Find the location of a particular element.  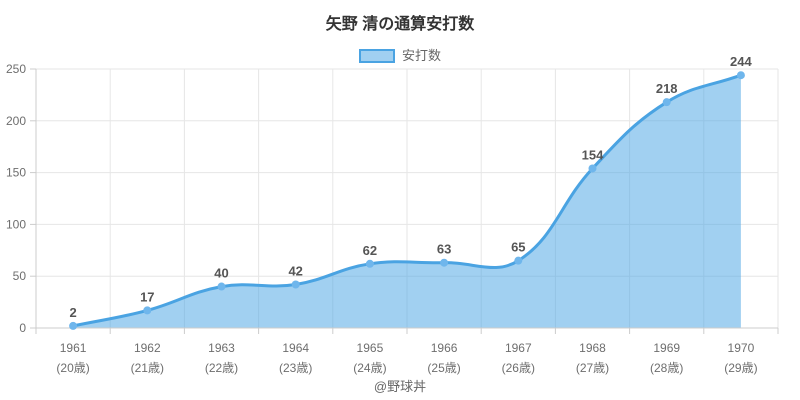

x-axis-label: 1961 is located at coordinates (73, 348).